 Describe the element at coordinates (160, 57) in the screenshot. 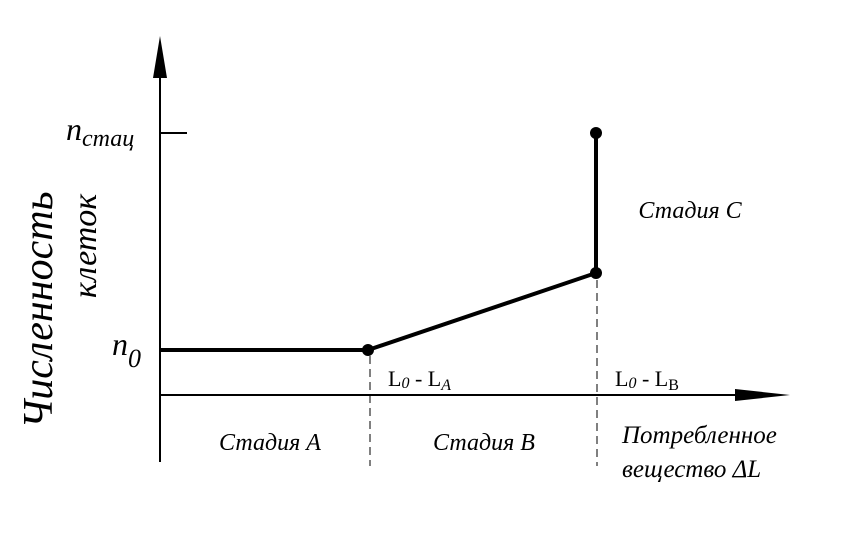

I see `y-arrow` at that location.